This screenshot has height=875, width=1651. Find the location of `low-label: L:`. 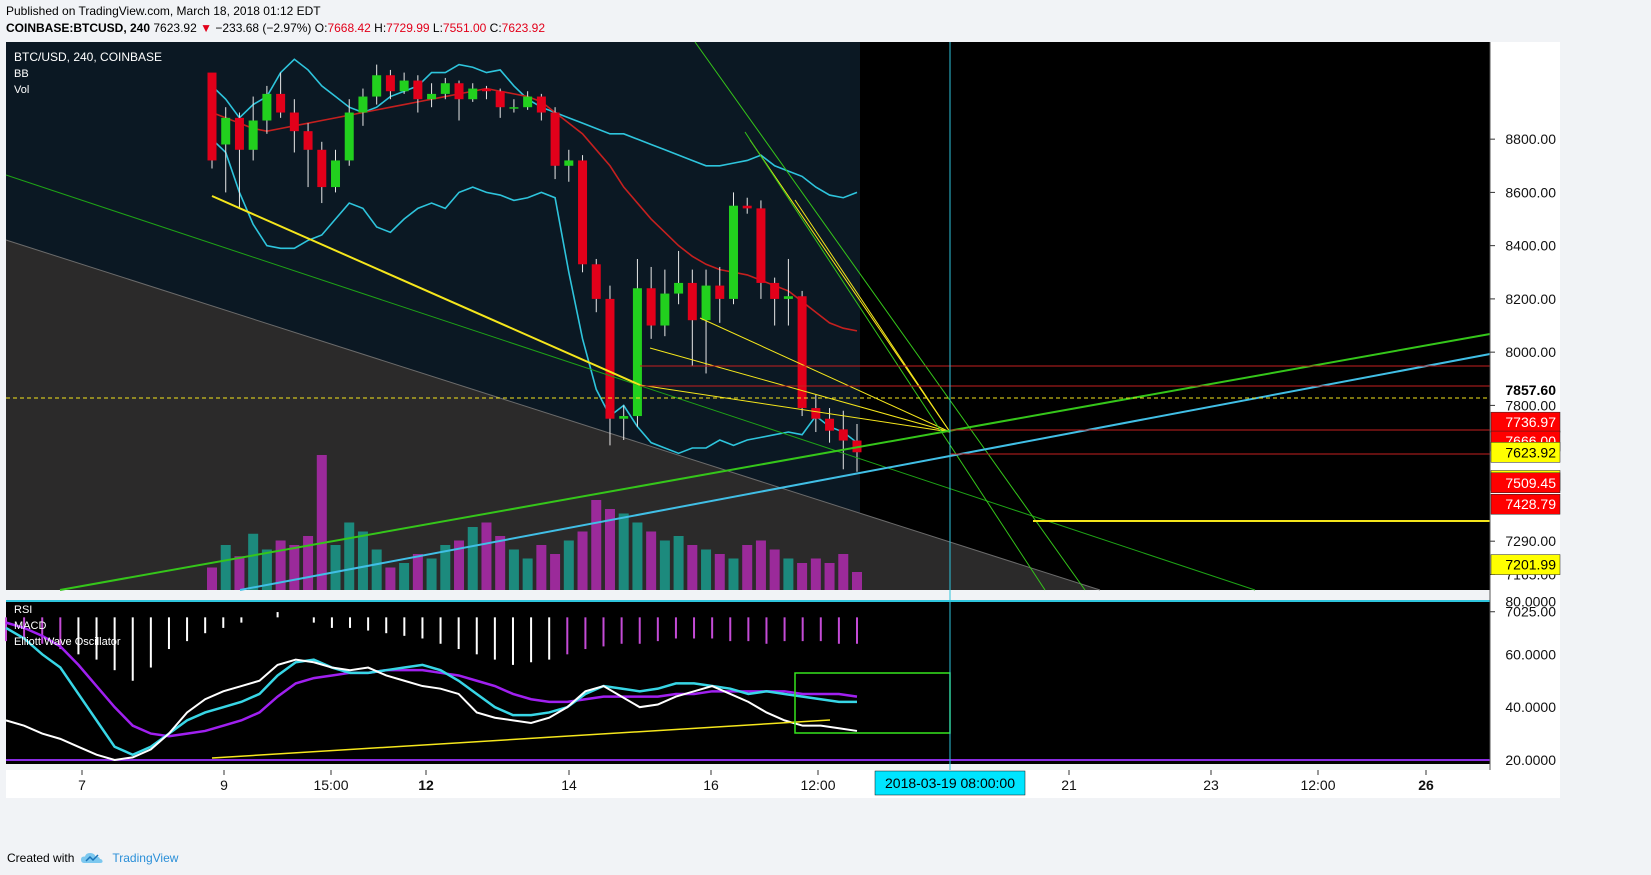

low-label: L: is located at coordinates (437, 28).